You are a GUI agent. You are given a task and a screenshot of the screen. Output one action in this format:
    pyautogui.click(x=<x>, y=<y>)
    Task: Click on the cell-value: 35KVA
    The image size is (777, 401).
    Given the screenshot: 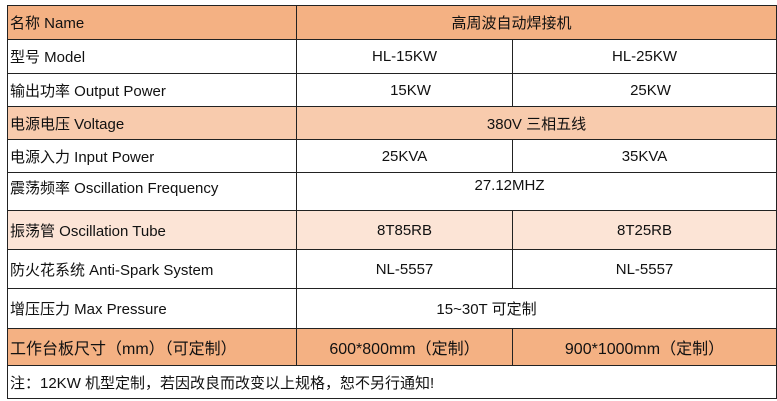 What is the action you would take?
    pyautogui.click(x=644, y=156)
    